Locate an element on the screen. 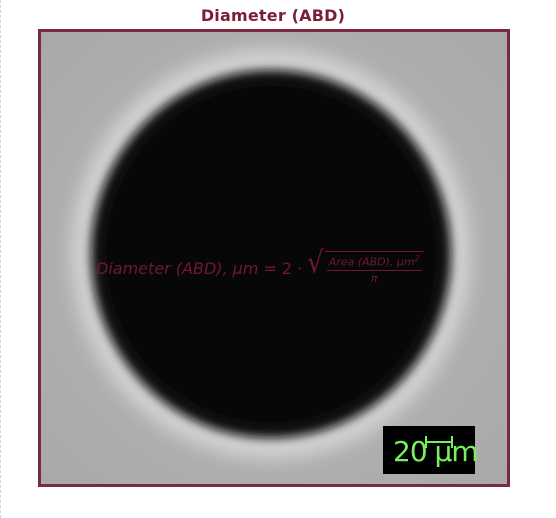  formula-numerator: Area (ABD), μm2 is located at coordinates (374, 262).